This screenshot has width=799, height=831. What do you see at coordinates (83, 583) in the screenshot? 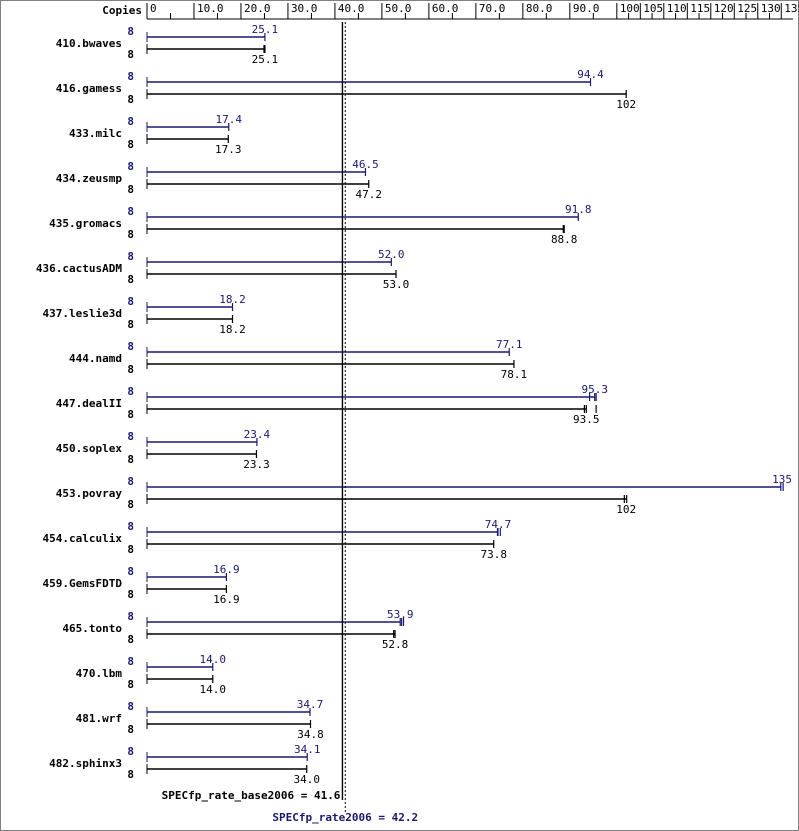
I see `benchmark-name: 459.GemsFDTD` at bounding box center [83, 583].